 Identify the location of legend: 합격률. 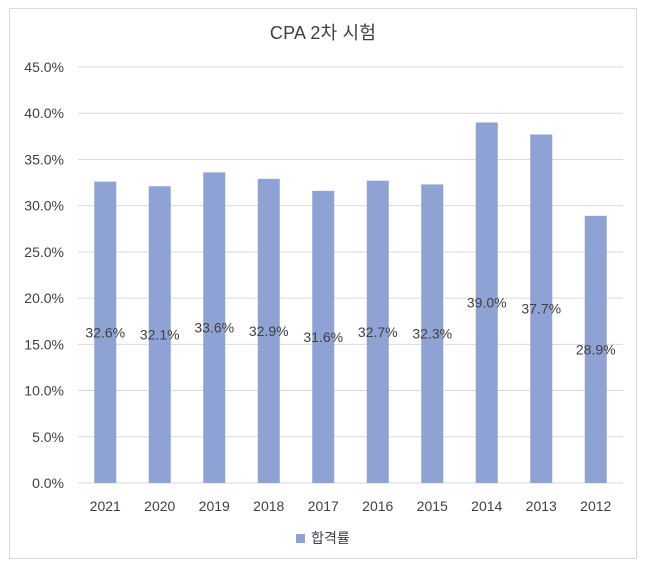
(323, 538).